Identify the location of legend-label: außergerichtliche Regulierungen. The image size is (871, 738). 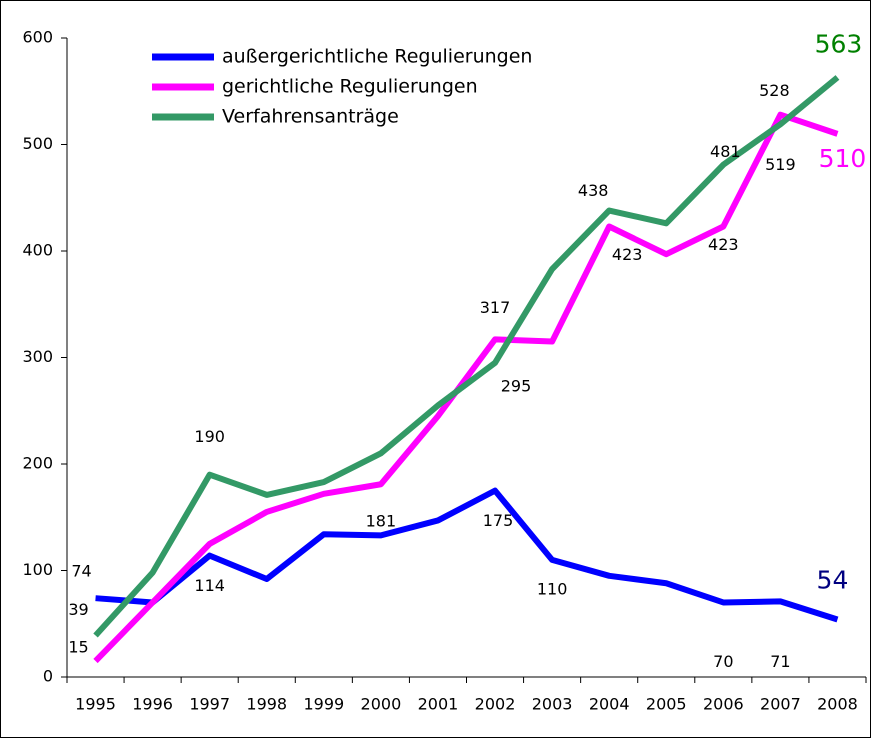
(377, 57).